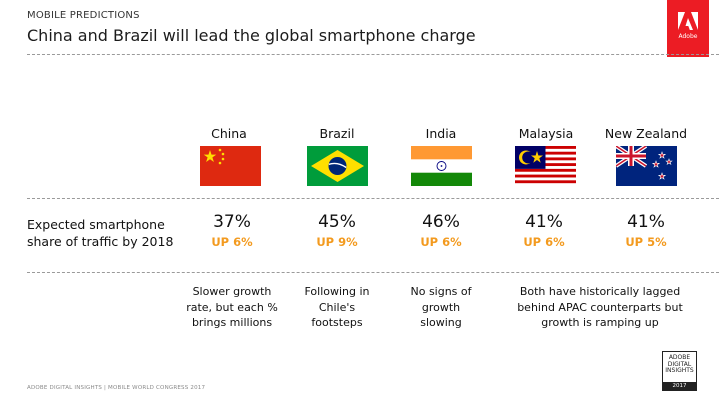  What do you see at coordinates (679, 364) in the screenshot?
I see `badge-line: DIGITAL` at bounding box center [679, 364].